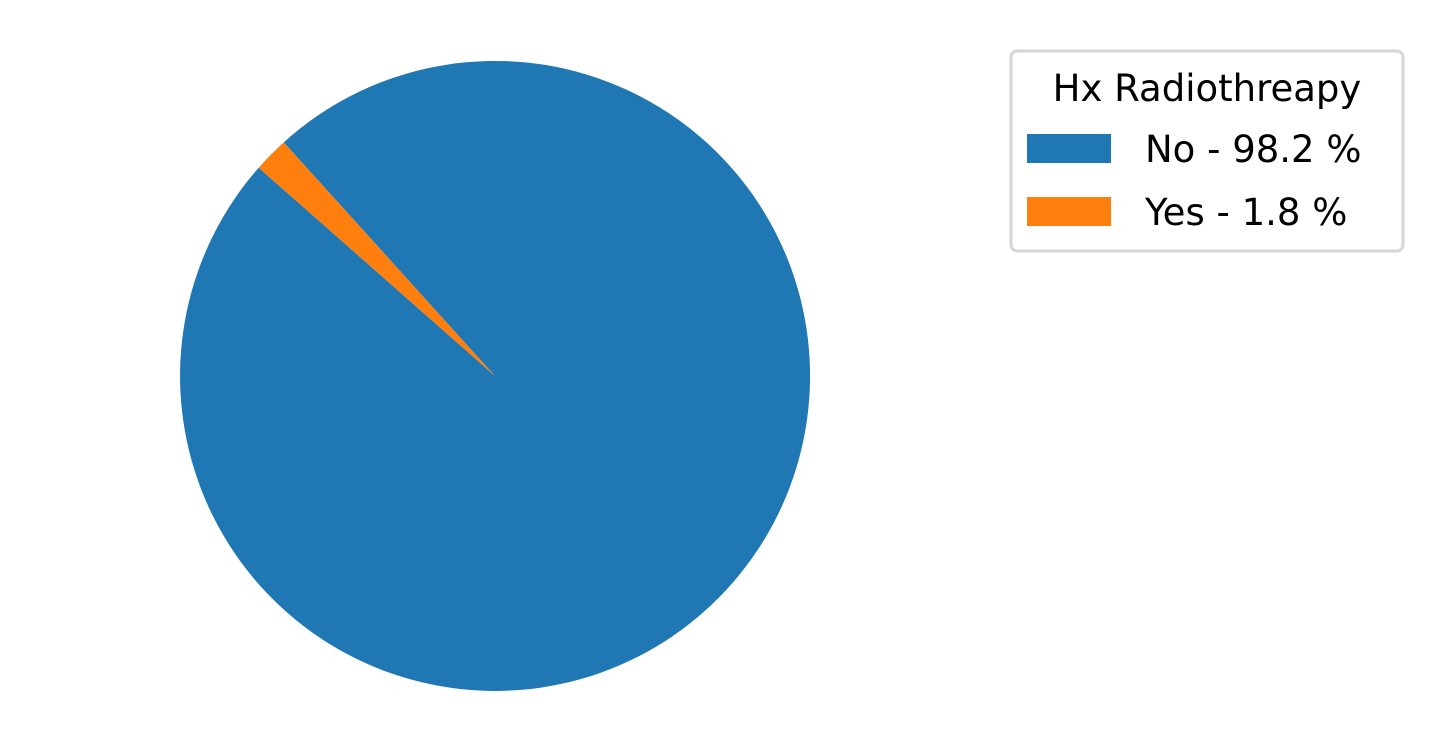  Describe the element at coordinates (1194, 181) in the screenshot. I see `legend-entries: No - 98.2 % Yes - 1.8 %` at that location.